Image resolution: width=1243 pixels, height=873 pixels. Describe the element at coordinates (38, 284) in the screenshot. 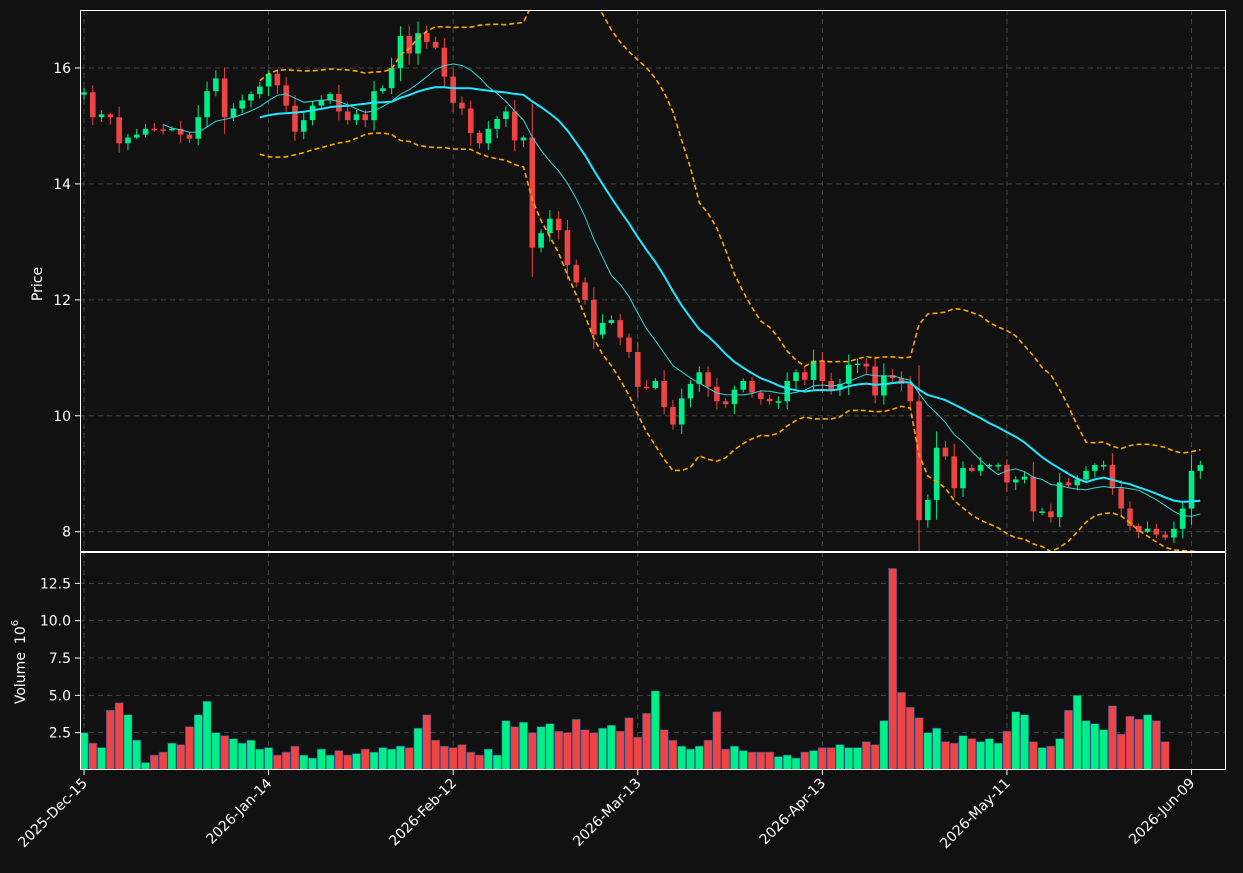

I see `price-axis-label: Price` at that location.